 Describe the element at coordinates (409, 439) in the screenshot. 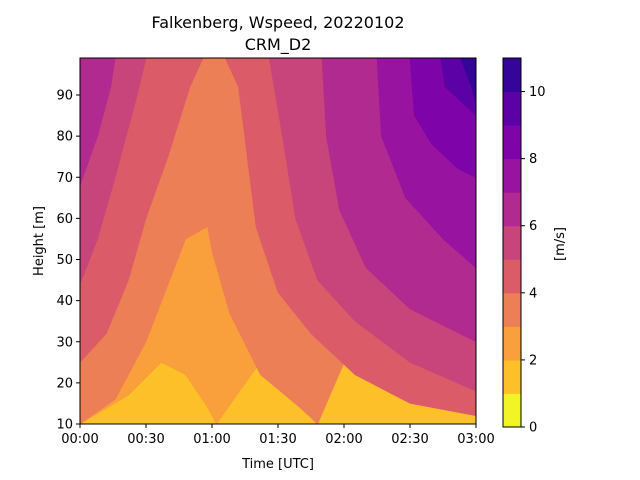

I see `x-tick-label: 02:30` at that location.